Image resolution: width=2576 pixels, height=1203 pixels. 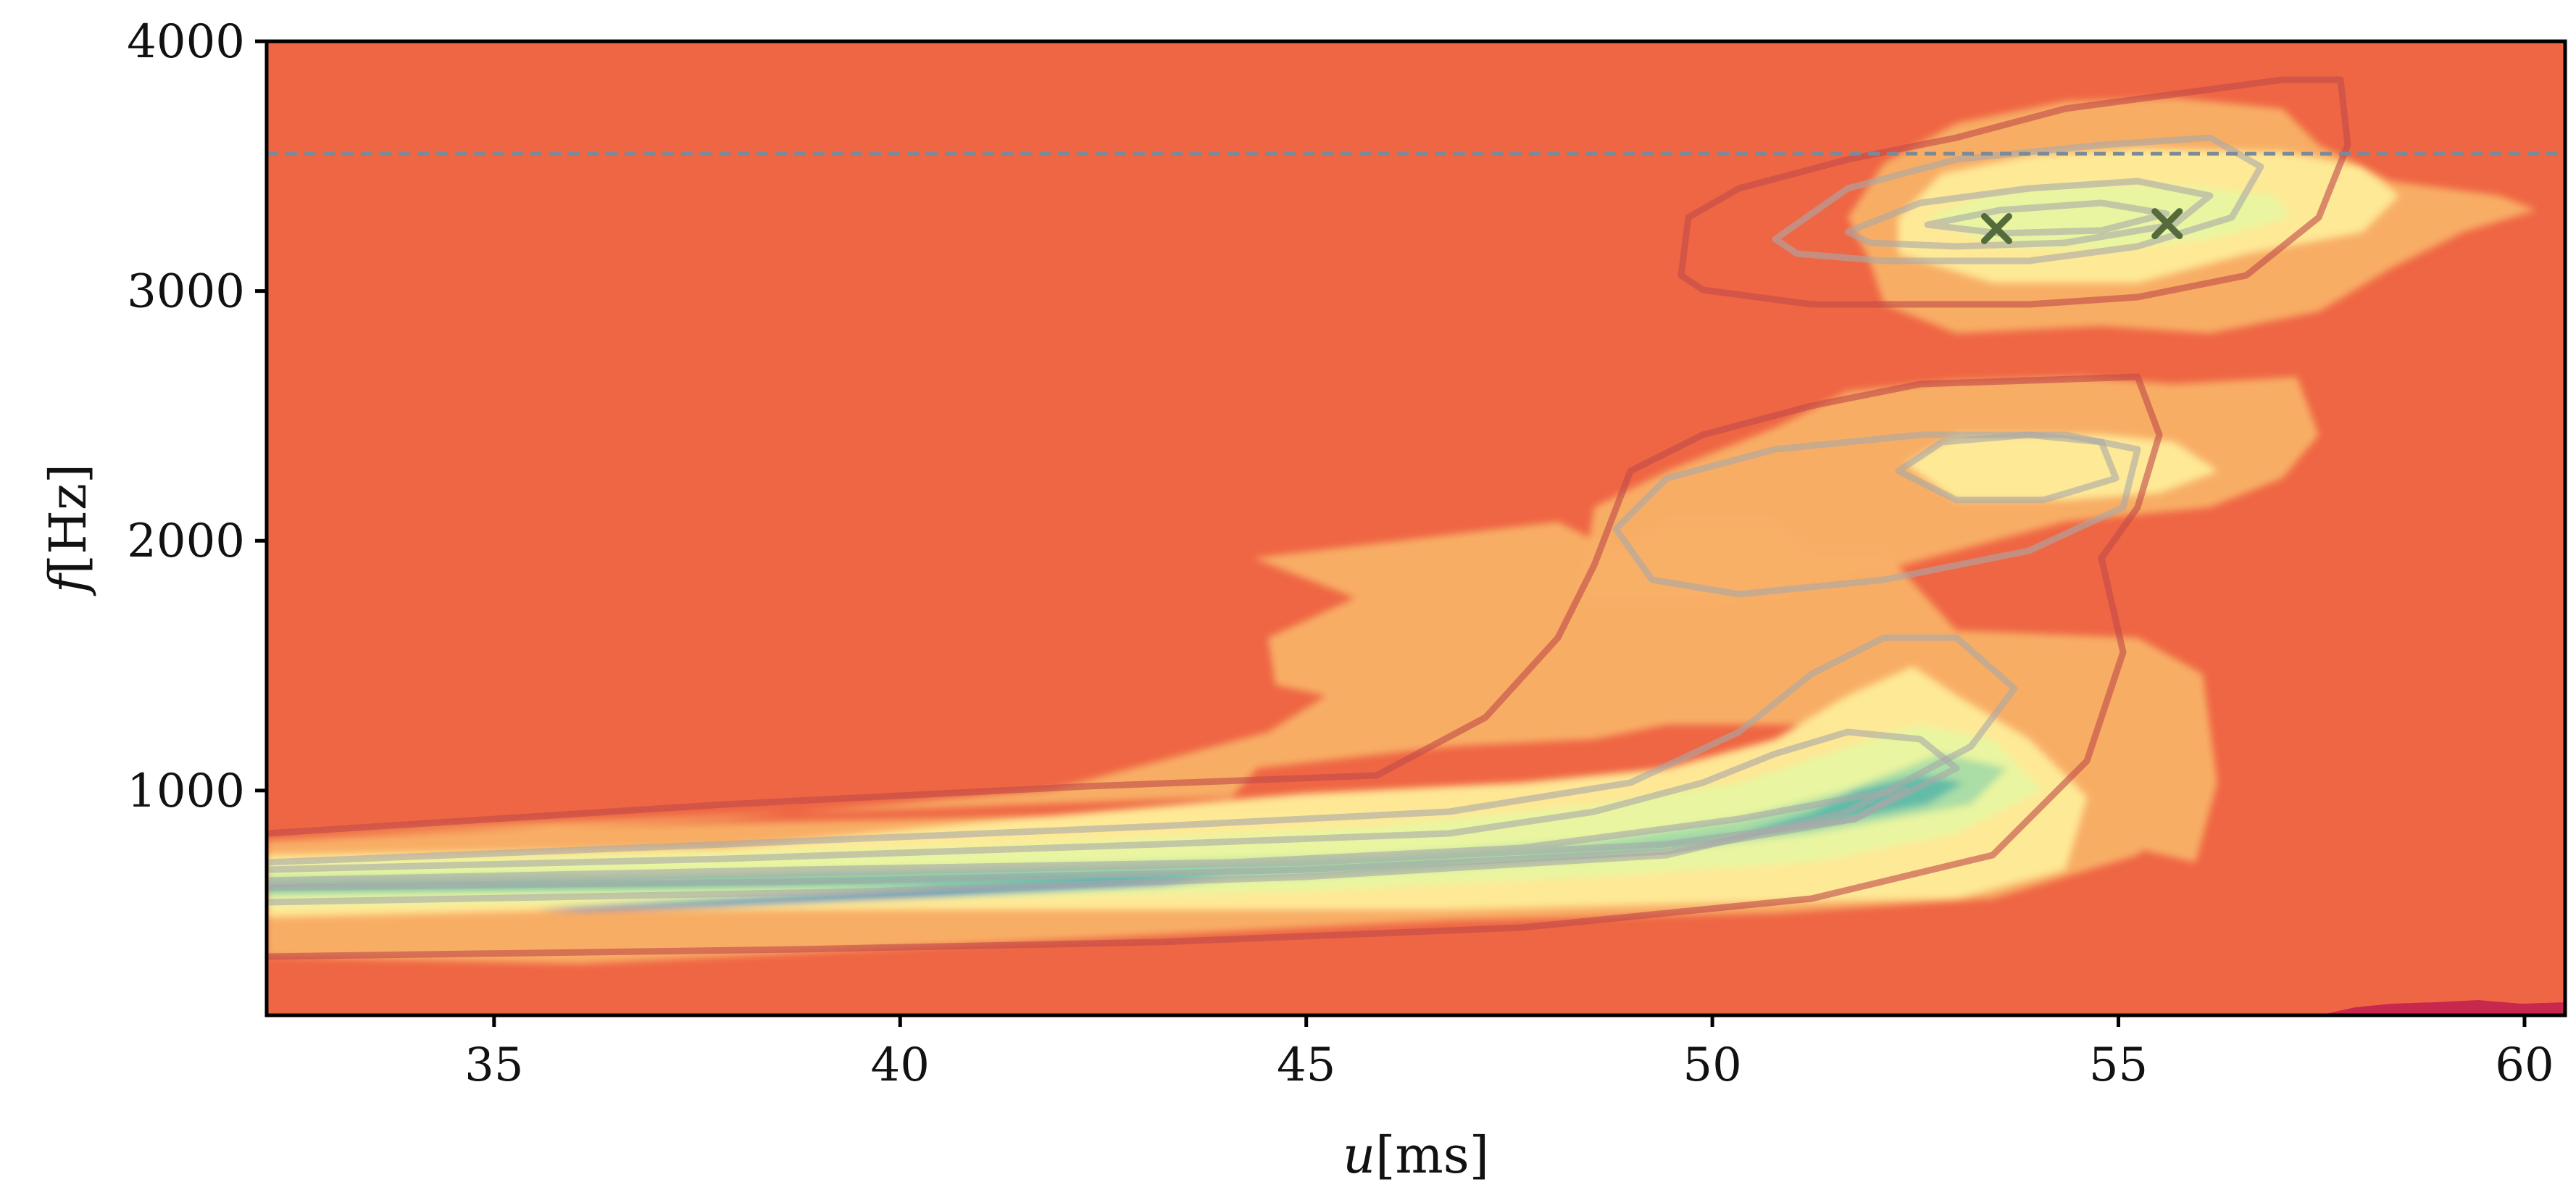 I want to click on y-tick-label-1000: 1000, so click(x=186, y=791).